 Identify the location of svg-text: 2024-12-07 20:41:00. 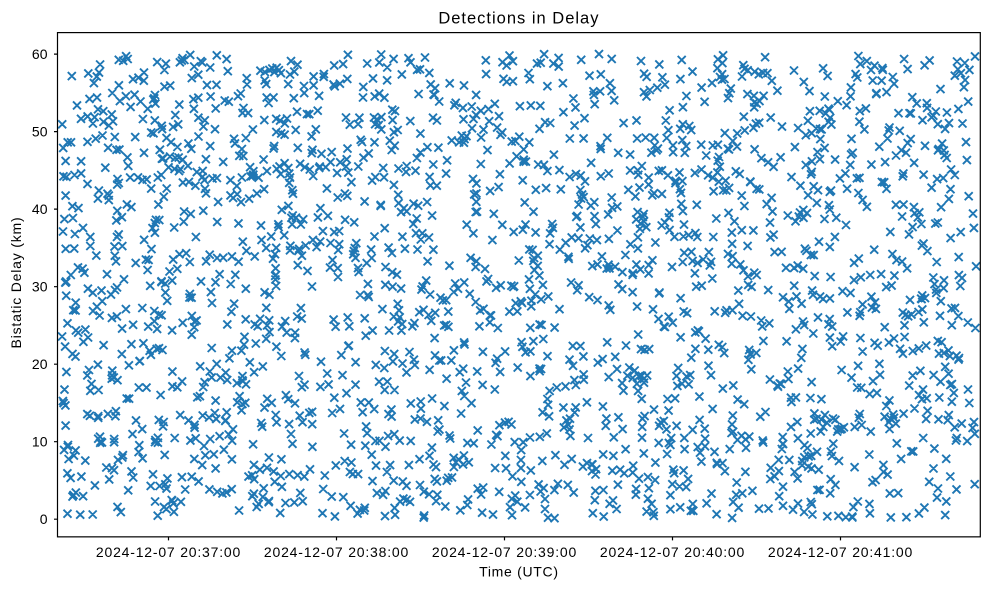
(840, 552).